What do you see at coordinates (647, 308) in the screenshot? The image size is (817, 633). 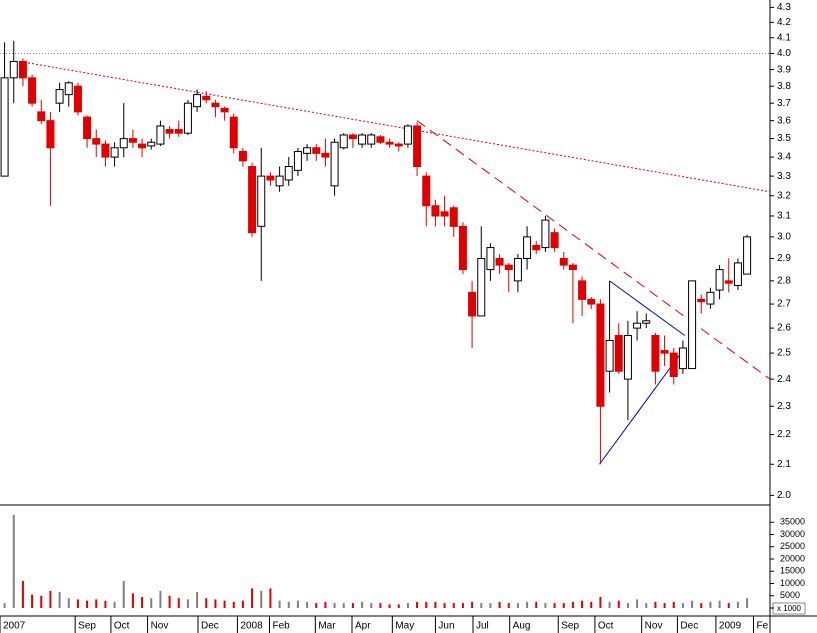 I see `trendline` at bounding box center [647, 308].